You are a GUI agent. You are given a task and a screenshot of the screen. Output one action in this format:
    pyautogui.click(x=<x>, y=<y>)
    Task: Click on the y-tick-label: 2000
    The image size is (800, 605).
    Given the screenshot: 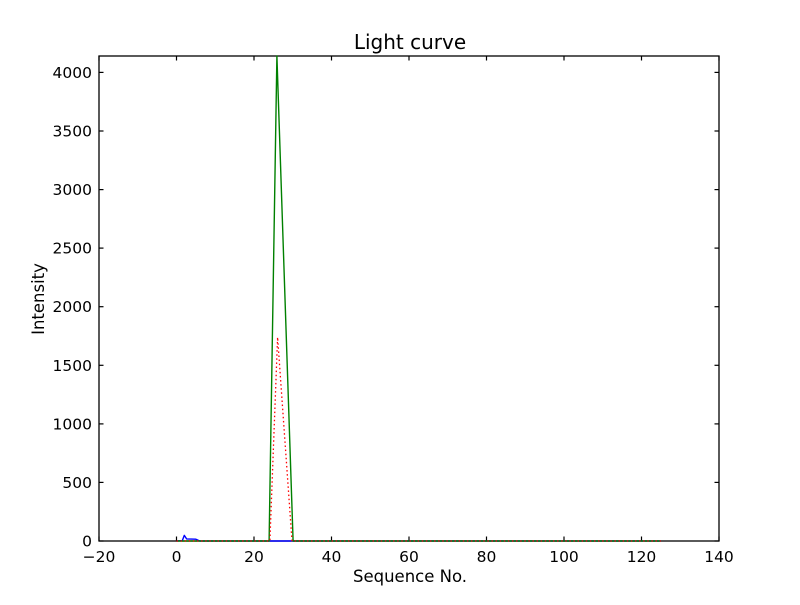 What is the action you would take?
    pyautogui.click(x=72, y=307)
    